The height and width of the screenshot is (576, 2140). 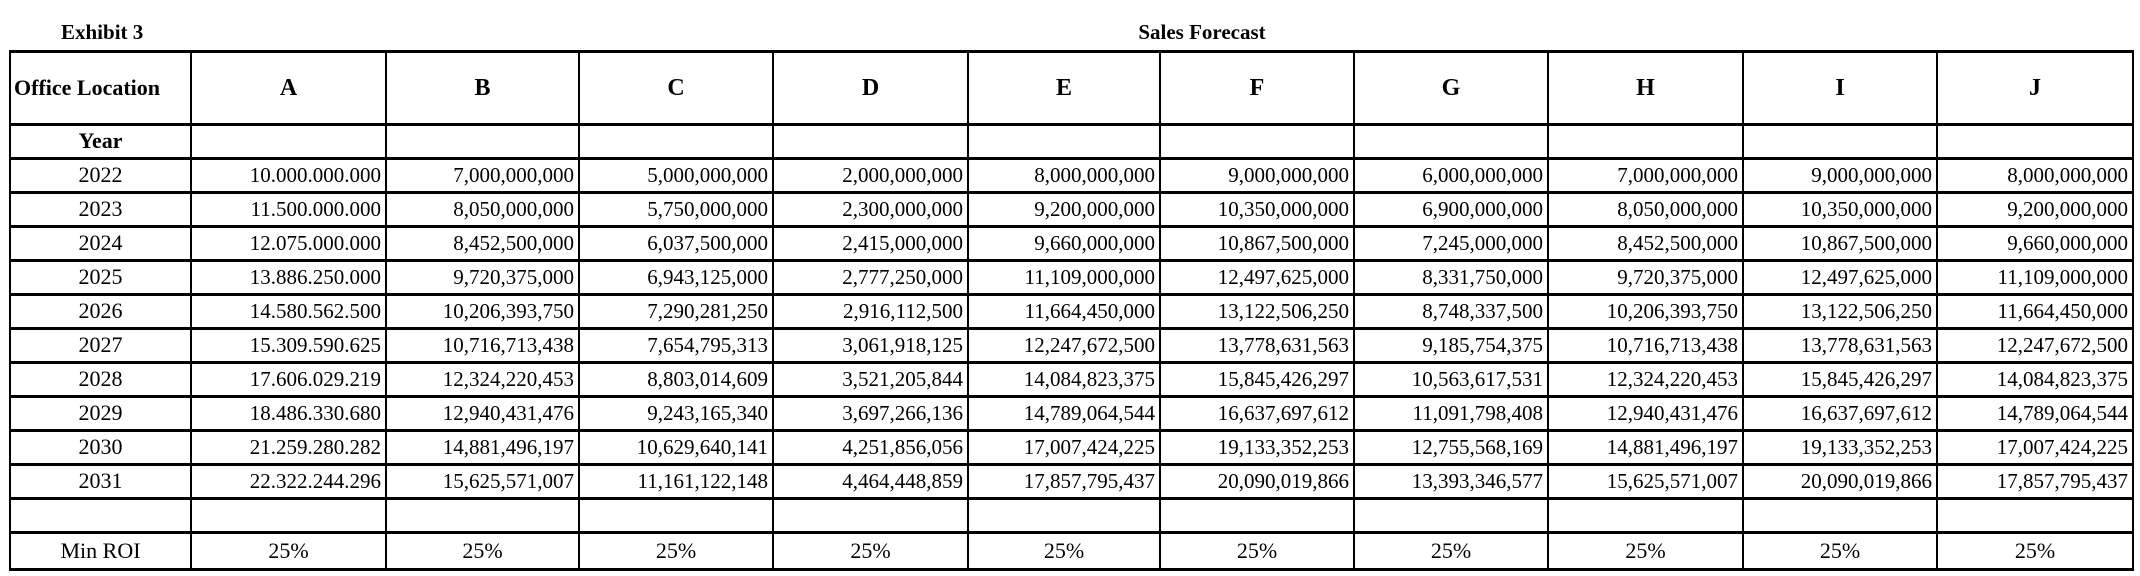 I want to click on value-cell-h: 14,881,496,197, so click(x=1645, y=447).